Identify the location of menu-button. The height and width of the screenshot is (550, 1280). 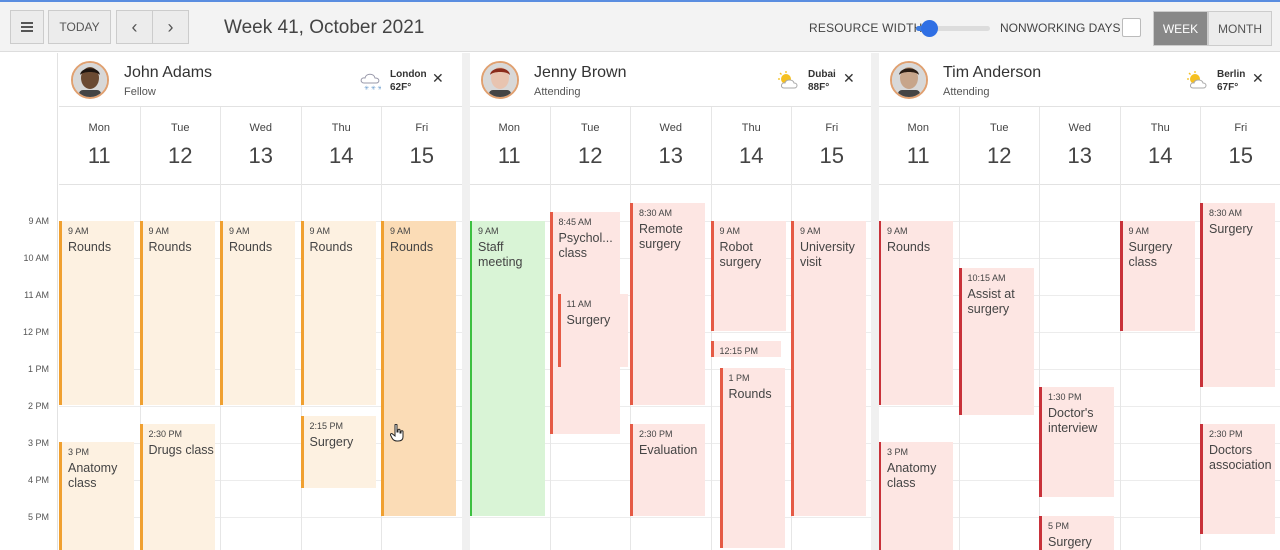
(27, 27).